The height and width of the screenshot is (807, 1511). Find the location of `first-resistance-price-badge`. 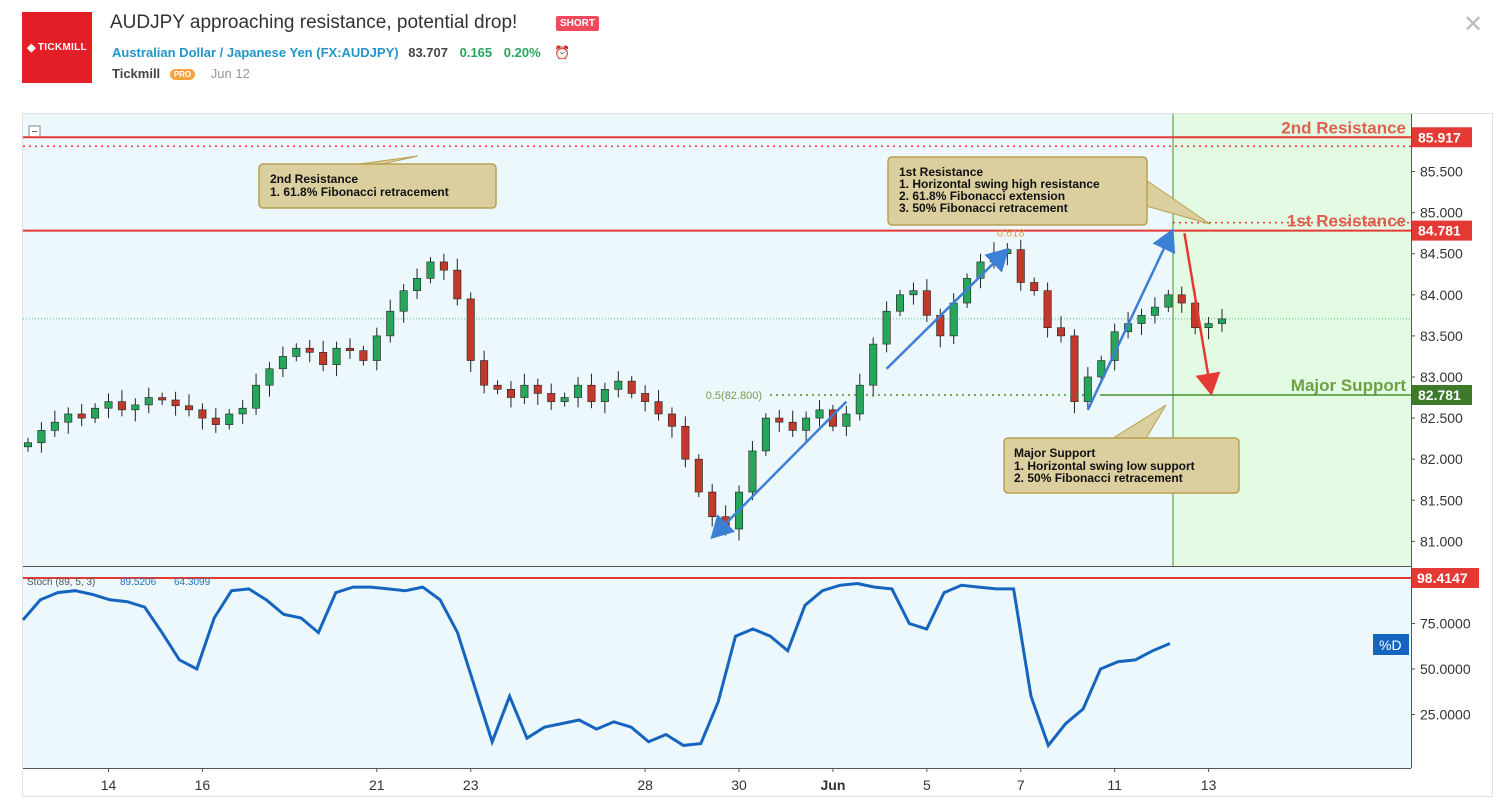

first-resistance-price-badge is located at coordinates (1442, 230).